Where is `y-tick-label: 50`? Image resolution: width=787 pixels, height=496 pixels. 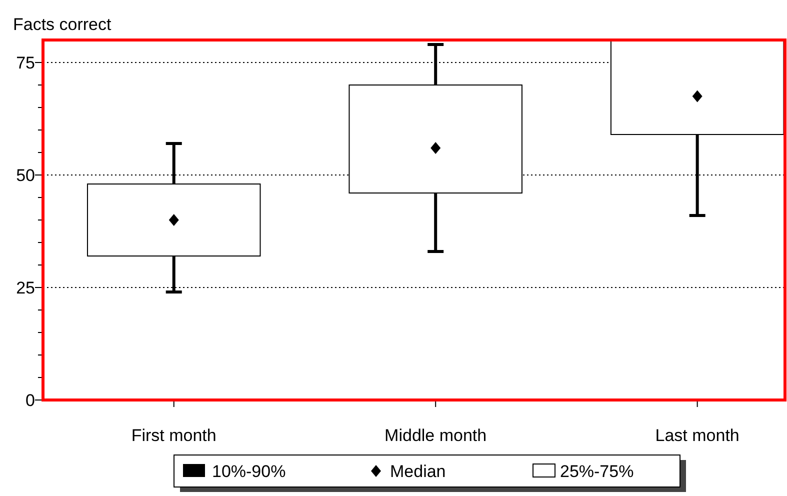
y-tick-label: 50 is located at coordinates (25, 175).